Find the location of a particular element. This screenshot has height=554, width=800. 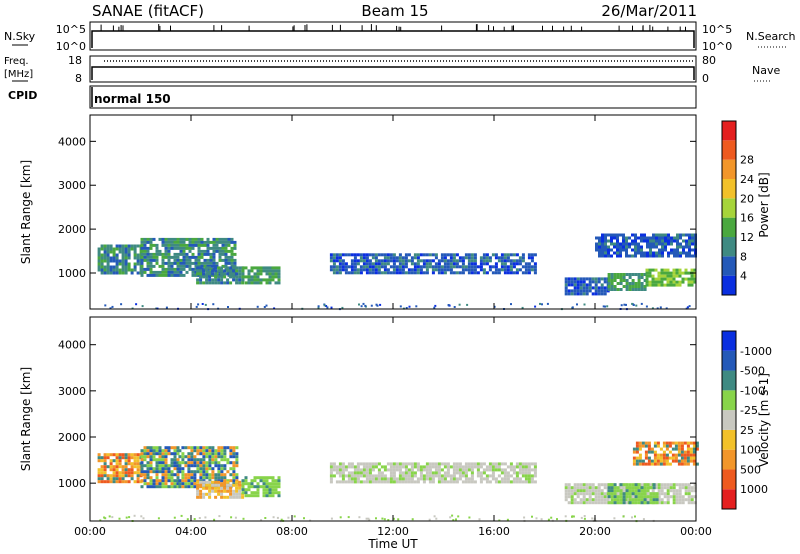

velocity-plot-area is located at coordinates (398, 482).